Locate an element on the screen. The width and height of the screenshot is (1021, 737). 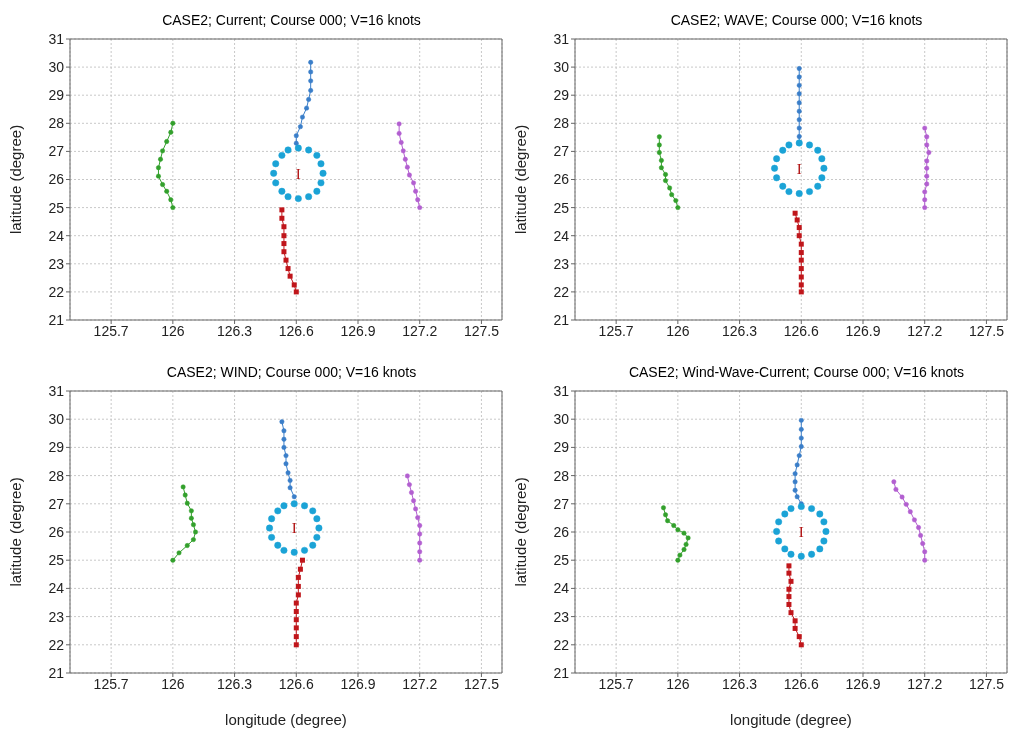
chart-title: CASE2; WIND; Course 000; V=16 knots is located at coordinates (291, 372).